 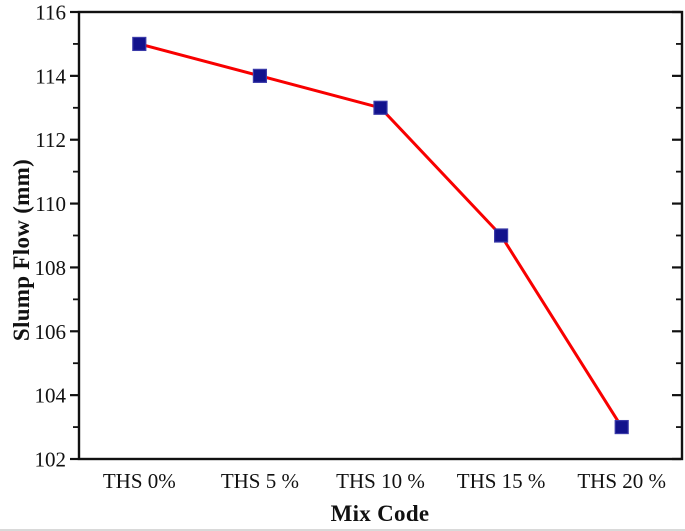 I want to click on y-tick-label: 102, so click(x=51, y=460).